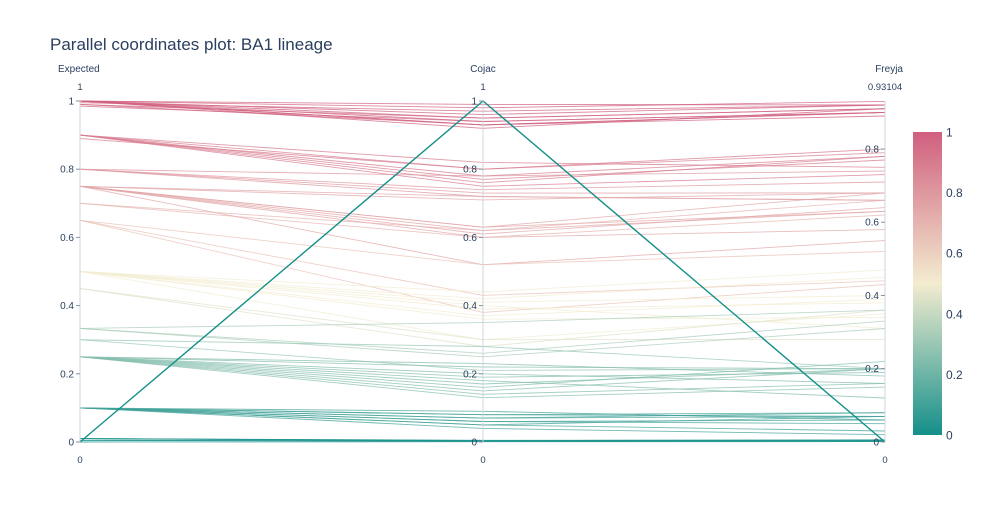  What do you see at coordinates (191, 44) in the screenshot?
I see `chart-title: Parallel coordinates plot: BA1 lineage` at bounding box center [191, 44].